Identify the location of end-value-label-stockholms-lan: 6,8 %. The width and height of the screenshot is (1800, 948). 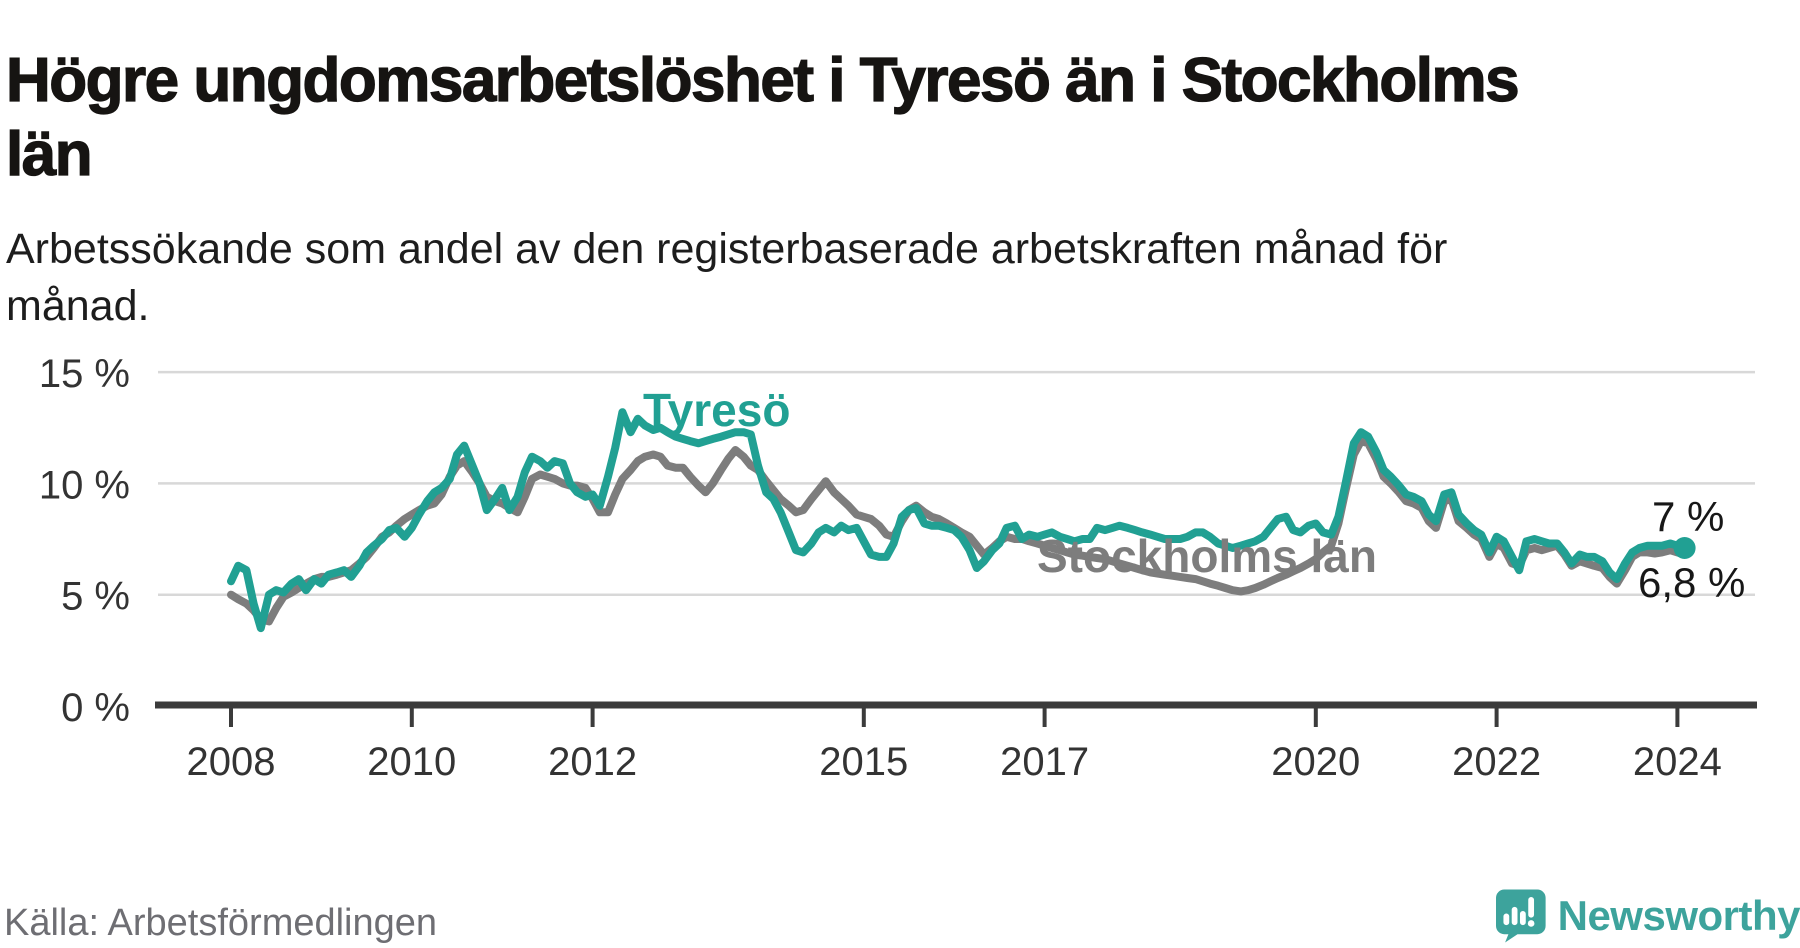
(1691, 582).